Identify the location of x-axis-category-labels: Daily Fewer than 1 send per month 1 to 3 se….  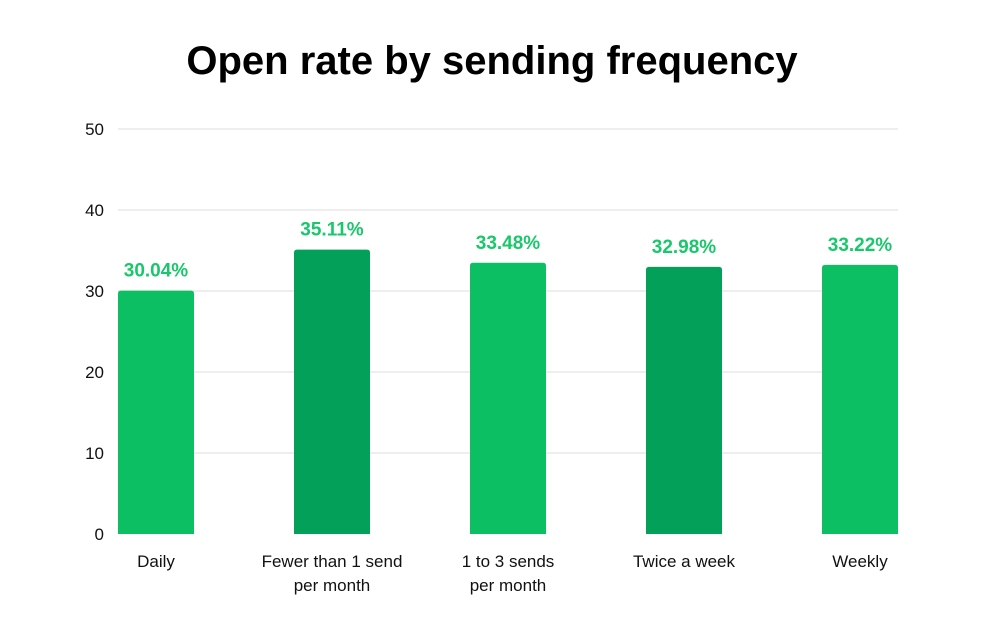
(512, 573).